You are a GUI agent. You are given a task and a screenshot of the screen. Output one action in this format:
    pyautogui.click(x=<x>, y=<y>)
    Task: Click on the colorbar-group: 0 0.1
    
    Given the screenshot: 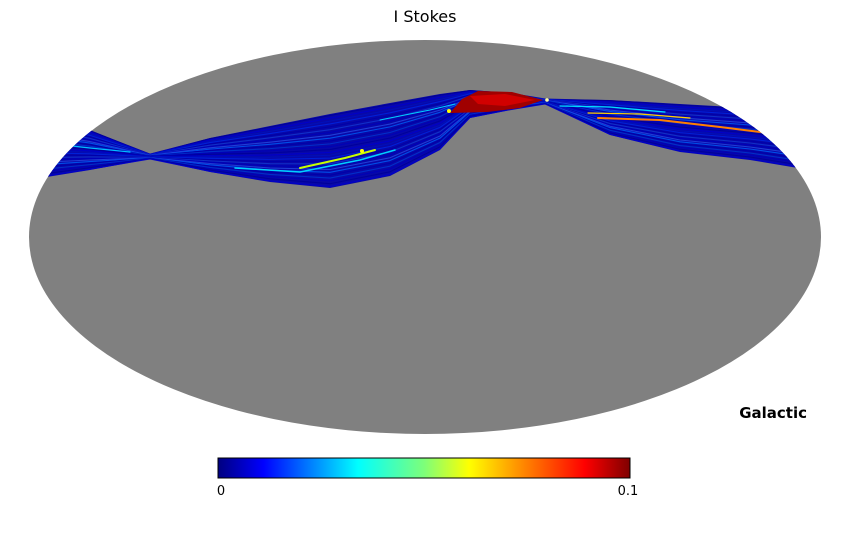 What is the action you would take?
    pyautogui.click(x=428, y=478)
    